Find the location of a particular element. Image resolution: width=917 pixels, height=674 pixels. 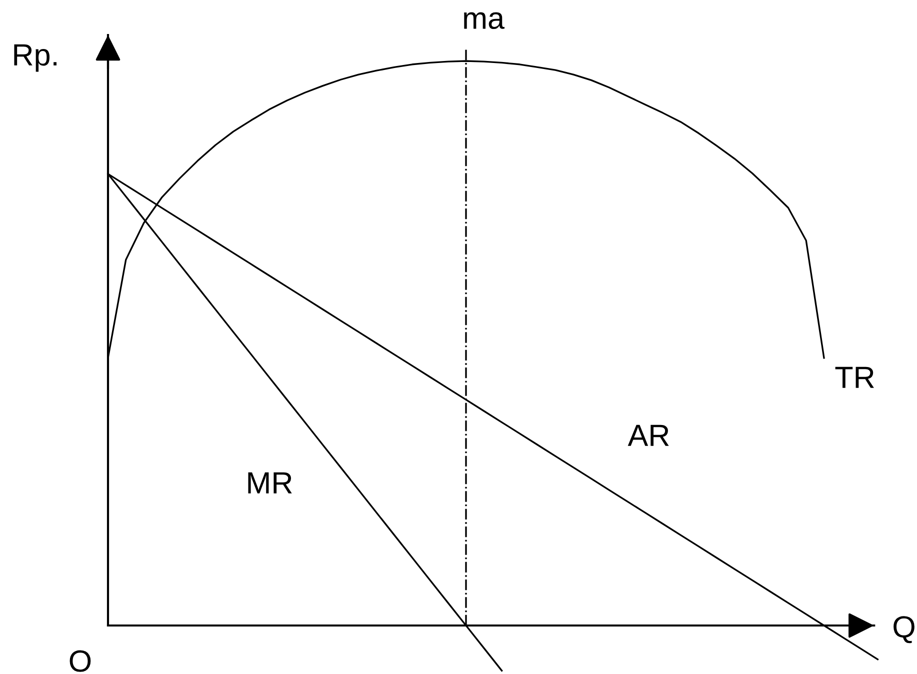

y-axis-title: Rp. is located at coordinates (35, 58).